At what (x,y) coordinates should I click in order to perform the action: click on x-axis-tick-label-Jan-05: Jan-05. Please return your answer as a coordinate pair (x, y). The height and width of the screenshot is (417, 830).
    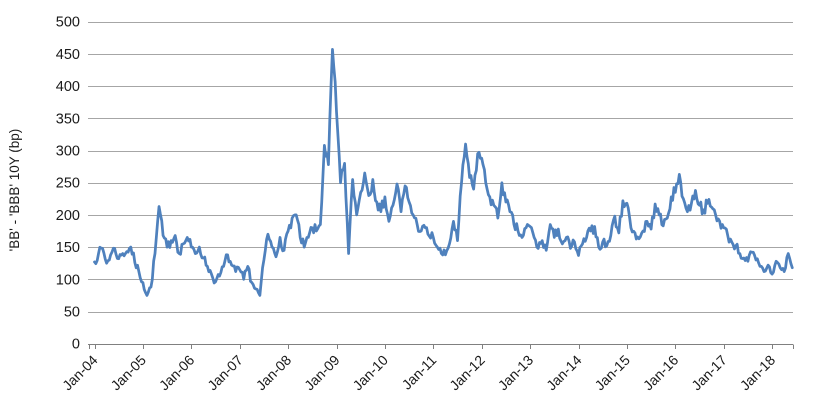
    Looking at the image, I should click on (128, 373).